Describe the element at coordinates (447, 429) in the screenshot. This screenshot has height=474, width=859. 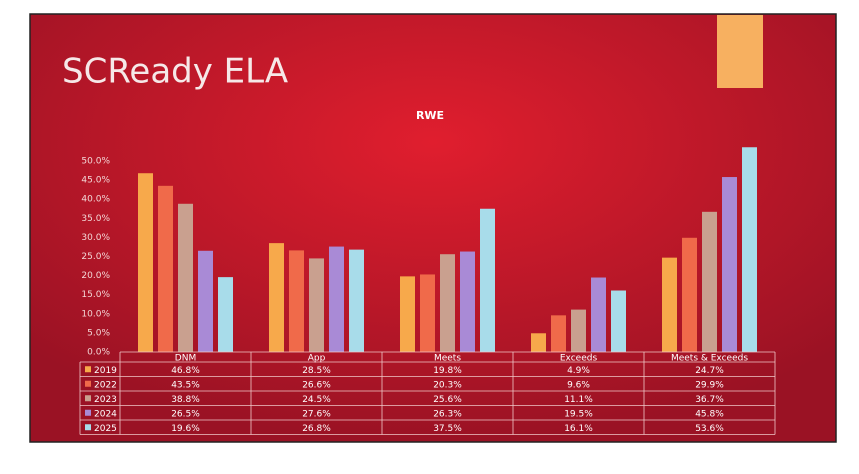
I see `table-cell: 37.5%` at that location.